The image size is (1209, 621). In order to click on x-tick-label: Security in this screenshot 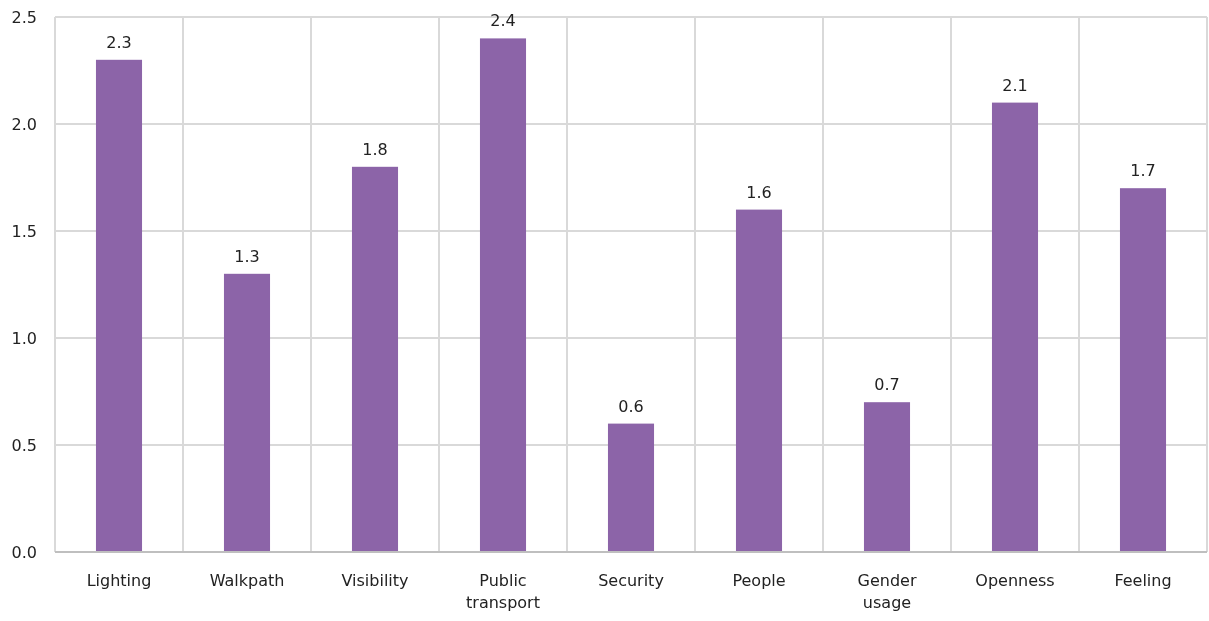, I will do `click(631, 580)`.